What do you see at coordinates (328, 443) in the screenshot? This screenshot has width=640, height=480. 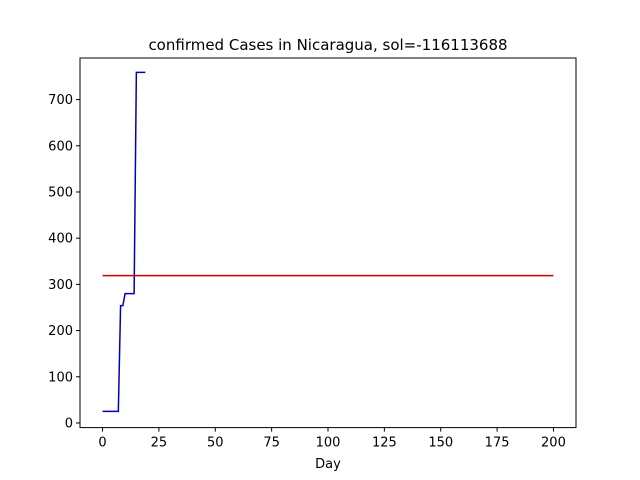 I see `x-tick-label: 100` at bounding box center [328, 443].